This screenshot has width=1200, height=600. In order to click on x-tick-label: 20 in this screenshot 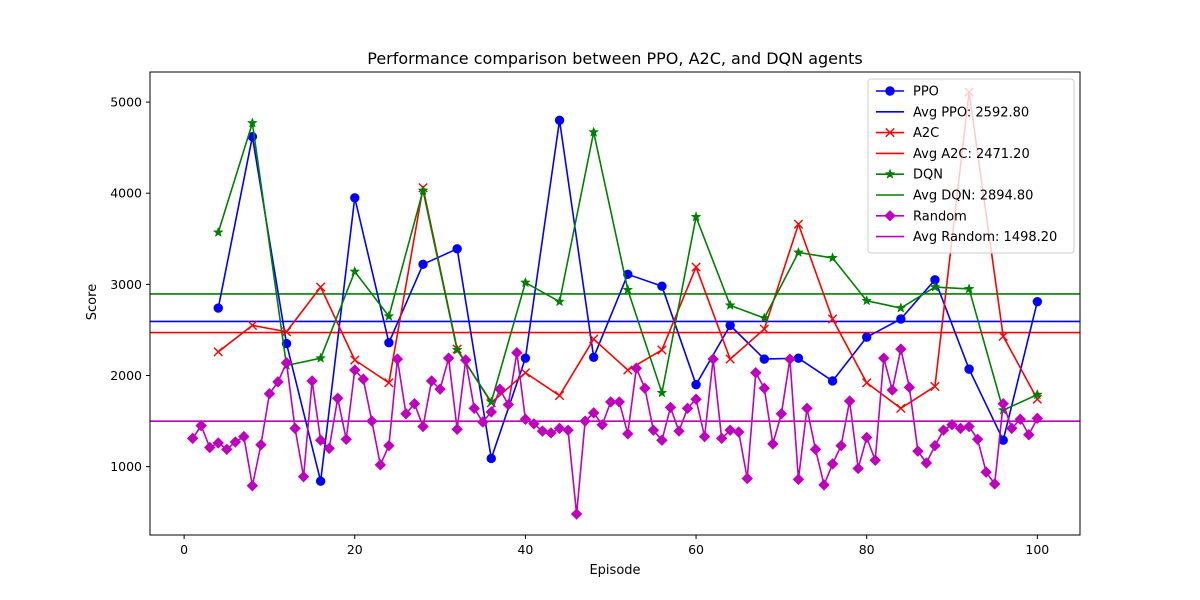, I will do `click(355, 549)`.